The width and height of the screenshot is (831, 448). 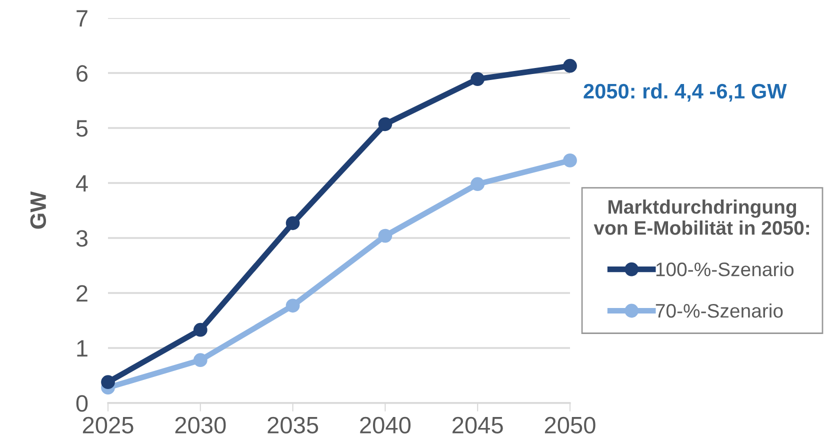 I want to click on y-tick-label: 0, so click(x=82, y=403).